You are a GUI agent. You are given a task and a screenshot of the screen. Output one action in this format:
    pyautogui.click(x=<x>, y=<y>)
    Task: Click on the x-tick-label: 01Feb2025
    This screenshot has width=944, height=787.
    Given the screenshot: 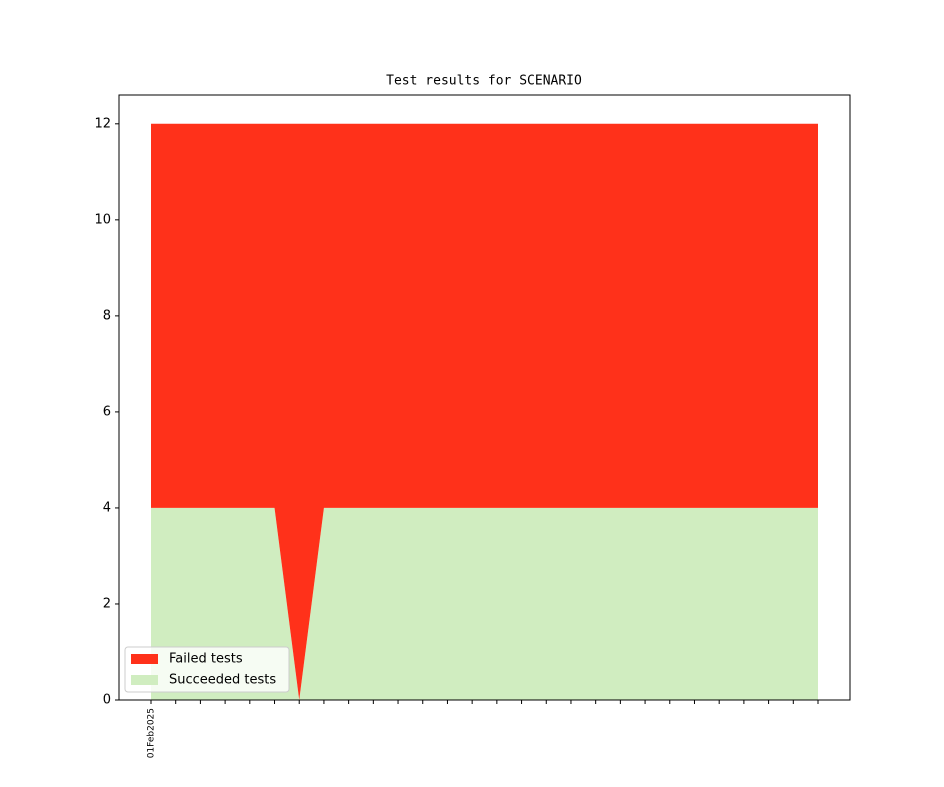 What is the action you would take?
    pyautogui.click(x=152, y=733)
    